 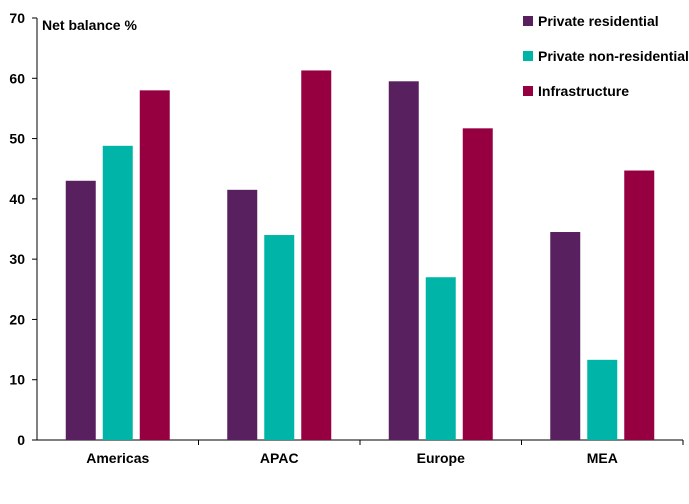 What do you see at coordinates (613, 56) in the screenshot?
I see `legend-label: Private non-residential` at bounding box center [613, 56].